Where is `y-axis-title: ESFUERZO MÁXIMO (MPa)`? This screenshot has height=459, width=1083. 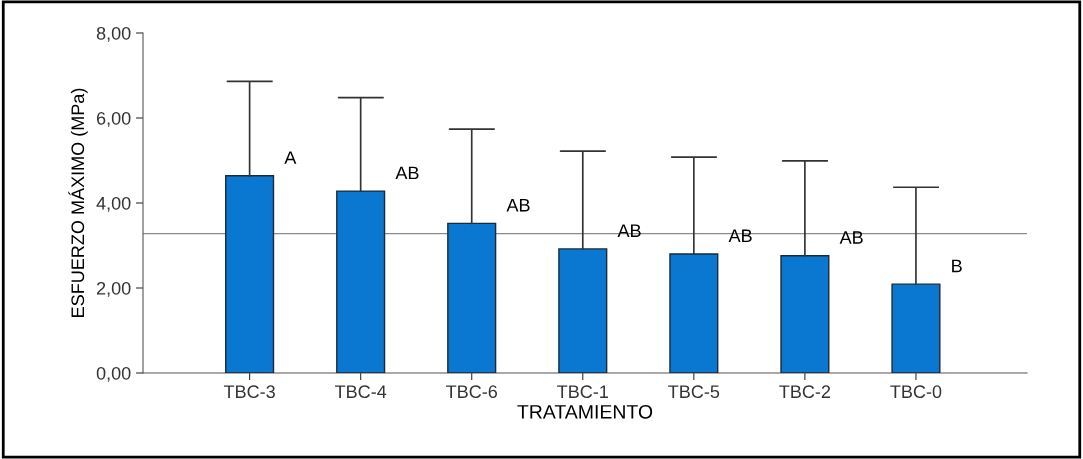
y-axis-title: ESFUERZO MÁXIMO (MPa) is located at coordinates (78, 202).